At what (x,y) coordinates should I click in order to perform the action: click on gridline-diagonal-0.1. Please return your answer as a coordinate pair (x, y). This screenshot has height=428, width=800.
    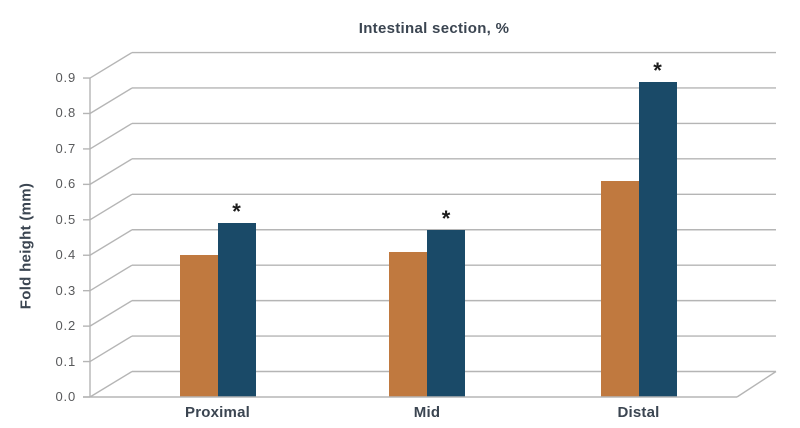
    Looking at the image, I should click on (111, 349).